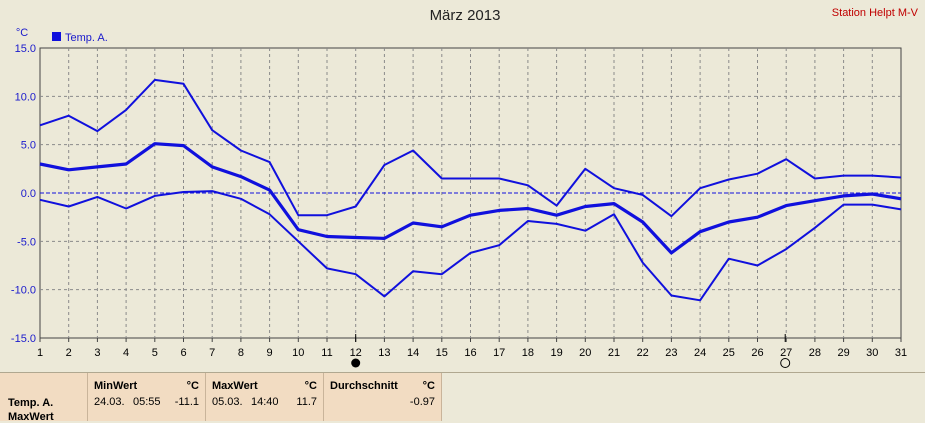 The image size is (925, 423). Describe the element at coordinates (192, 386) in the screenshot. I see `min-unit: °C` at that location.